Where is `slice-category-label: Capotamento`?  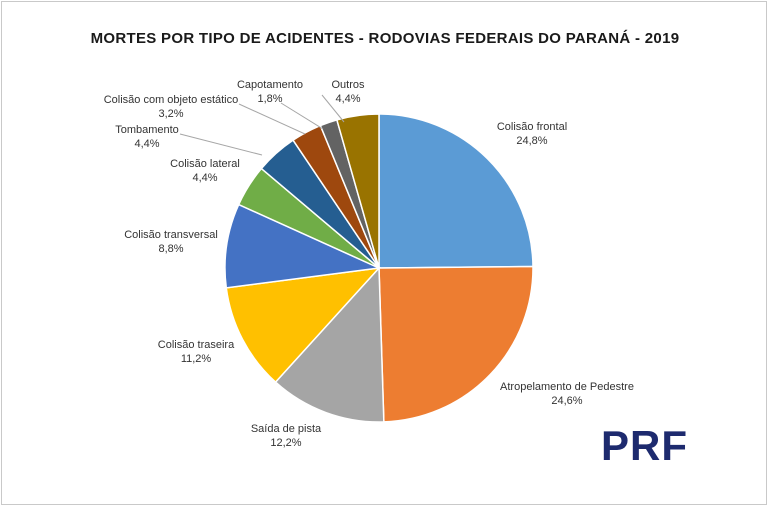 slice-category-label: Capotamento is located at coordinates (270, 85).